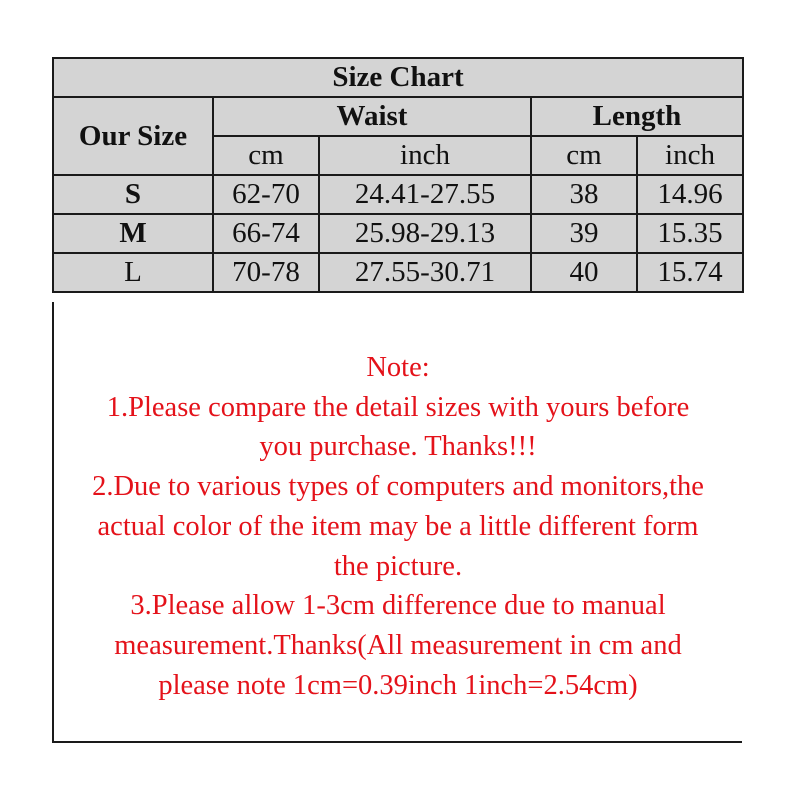 This screenshot has height=800, width=800. I want to click on waist-cm-cell: 62-70, so click(266, 194).